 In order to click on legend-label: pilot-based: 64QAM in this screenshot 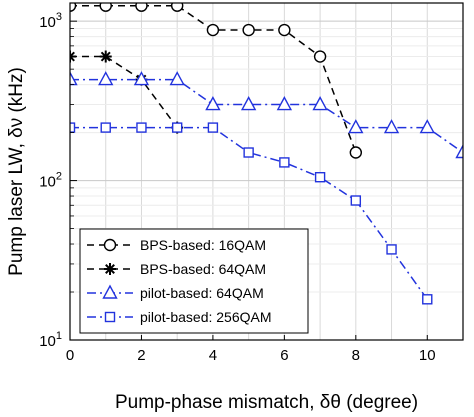, I will do `click(202, 293)`.